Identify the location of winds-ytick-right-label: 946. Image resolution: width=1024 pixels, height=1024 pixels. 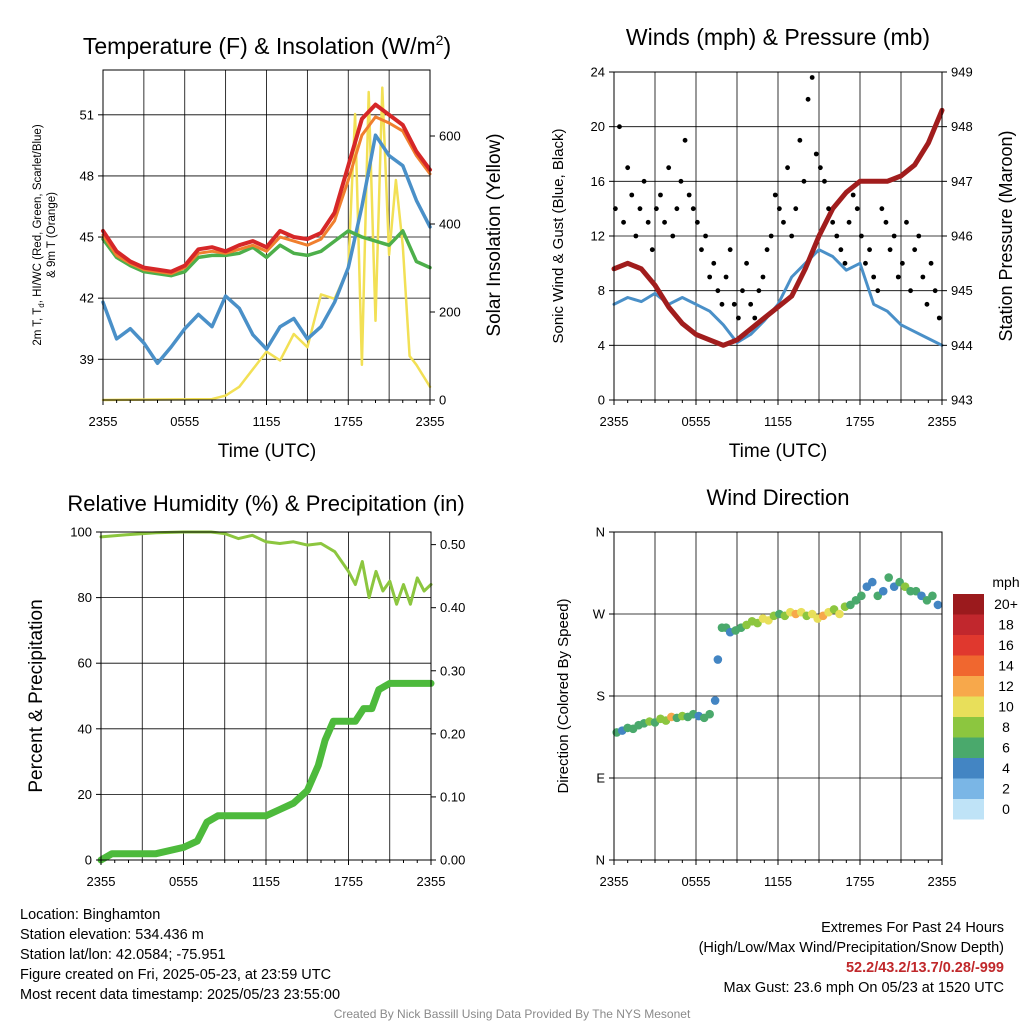
(962, 236).